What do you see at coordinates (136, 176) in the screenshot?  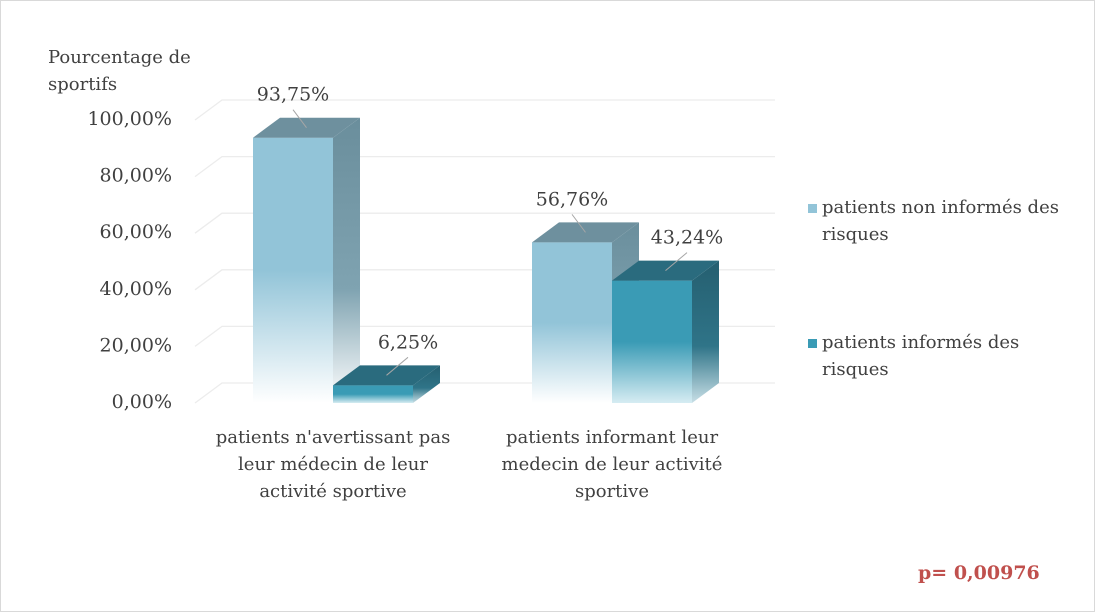 I see `y-tick-label: 80,00%` at bounding box center [136, 176].